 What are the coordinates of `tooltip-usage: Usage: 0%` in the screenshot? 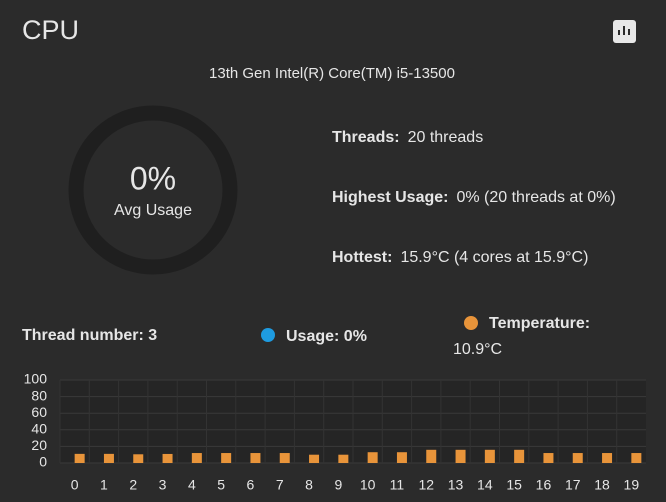 It's located at (326, 336).